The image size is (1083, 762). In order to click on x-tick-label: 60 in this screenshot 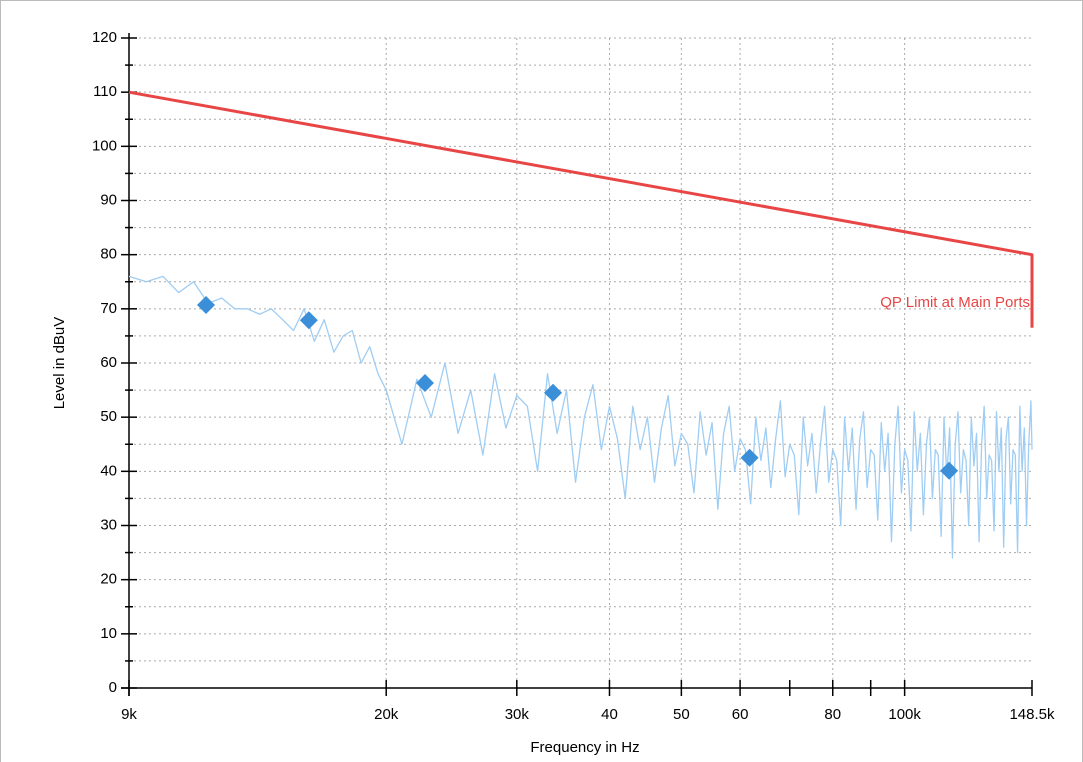, I will do `click(740, 714)`.